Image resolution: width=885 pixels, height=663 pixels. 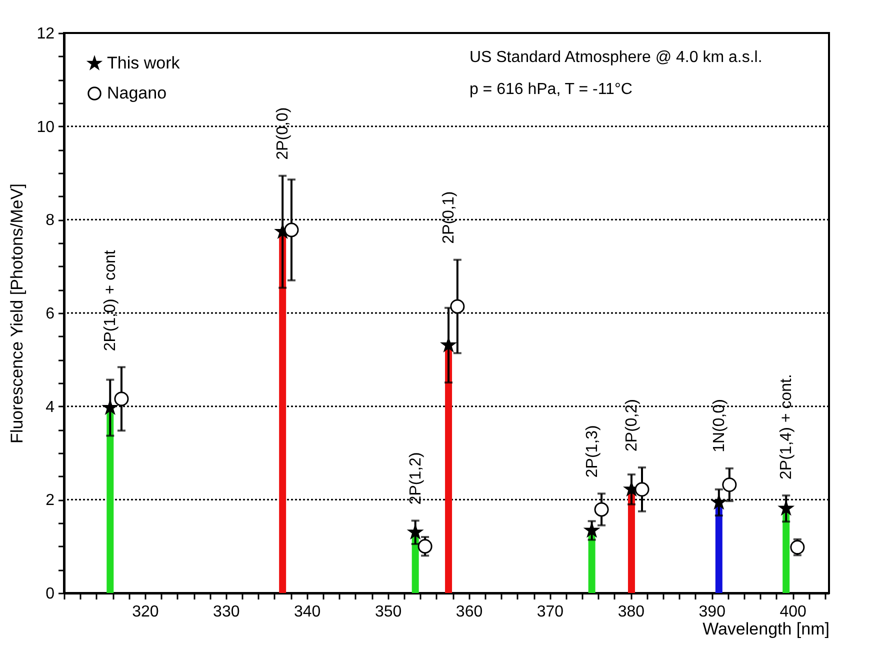 What do you see at coordinates (631, 425) in the screenshot?
I see `annotation: 2P(0,2)` at bounding box center [631, 425].